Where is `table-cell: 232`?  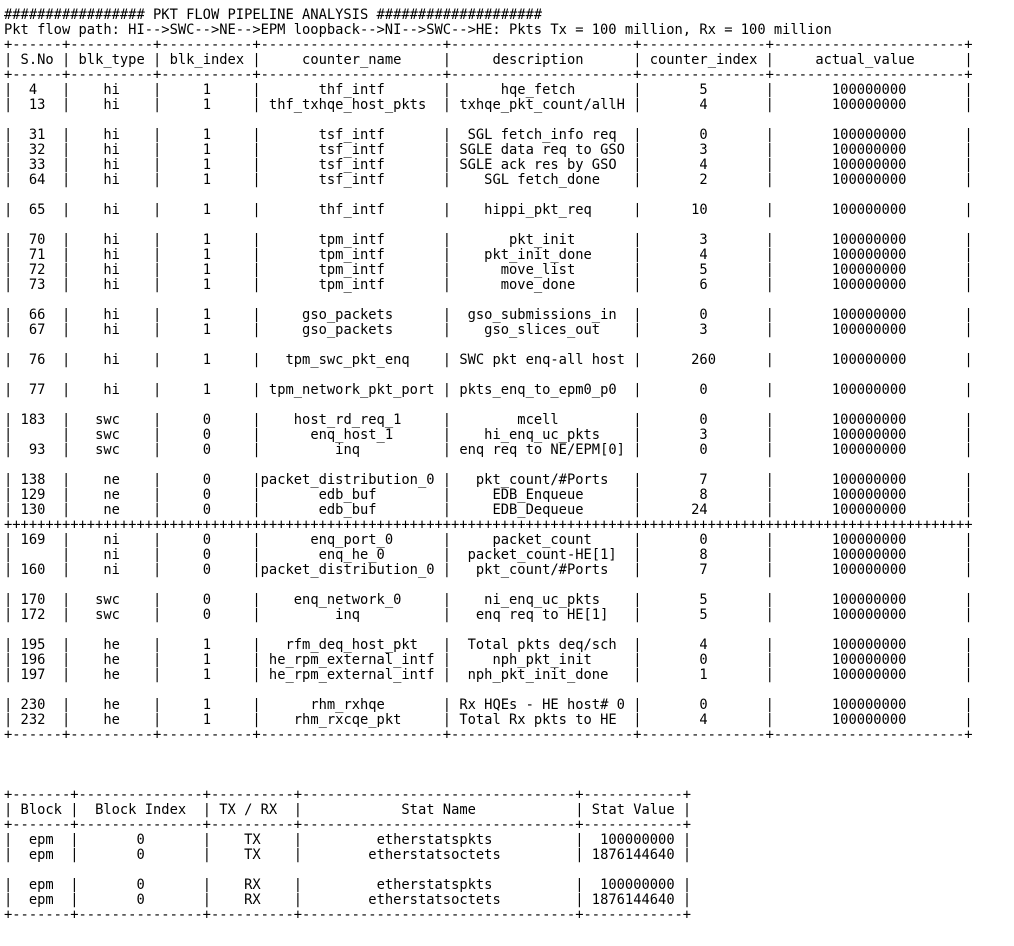
table-cell: 232 is located at coordinates (37, 720).